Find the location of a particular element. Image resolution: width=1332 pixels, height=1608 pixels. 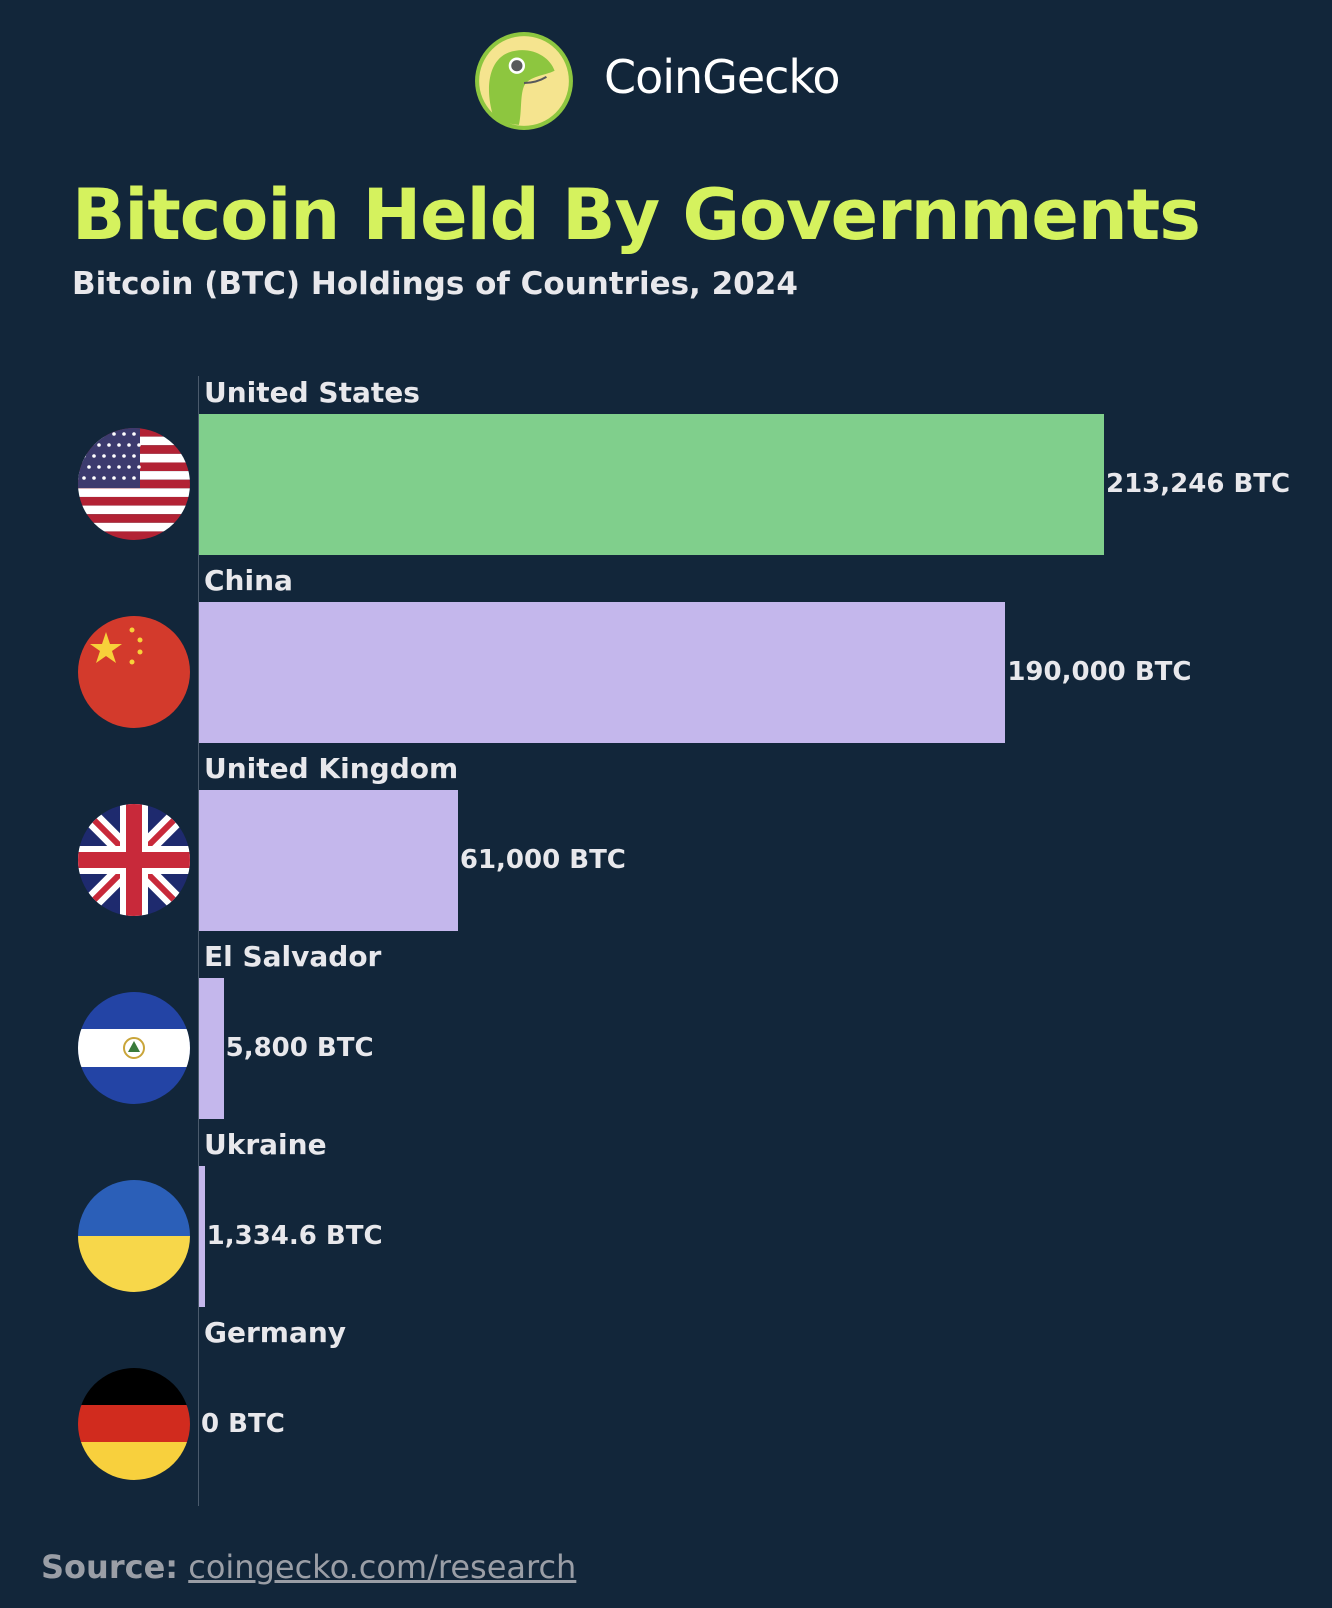

china-flag-icon is located at coordinates (134, 672).